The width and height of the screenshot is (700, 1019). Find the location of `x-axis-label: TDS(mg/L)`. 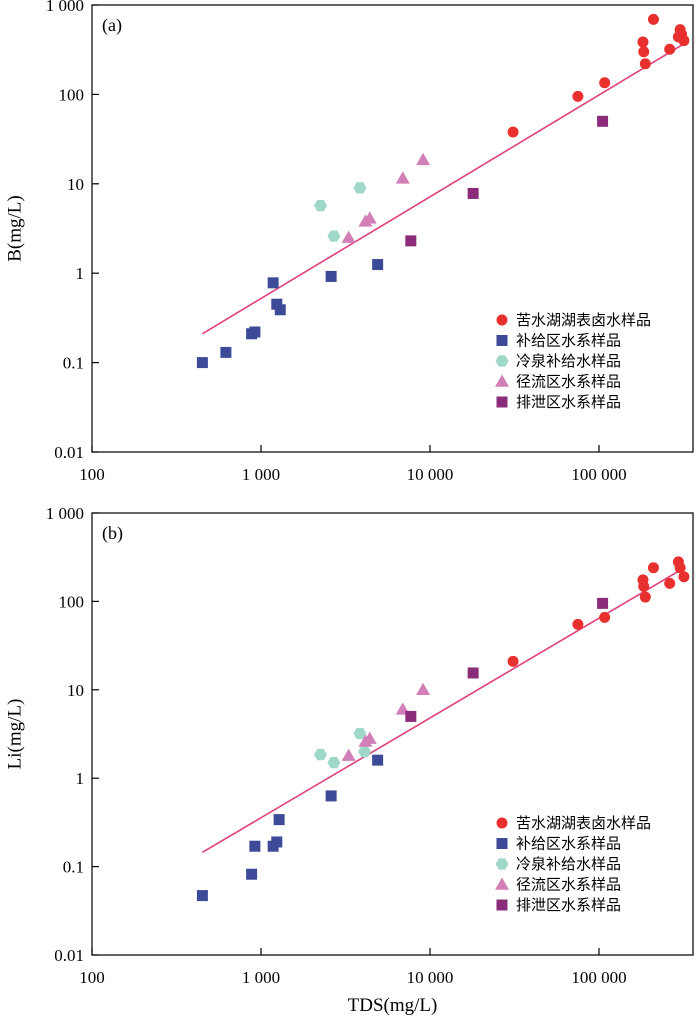

x-axis-label: TDS(mg/L) is located at coordinates (393, 1005).